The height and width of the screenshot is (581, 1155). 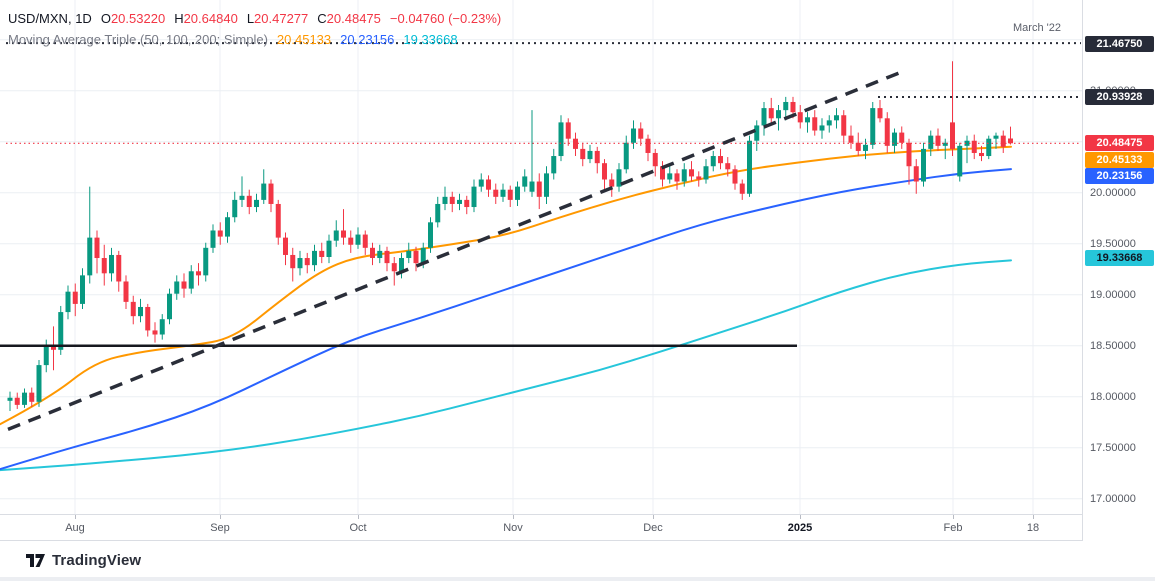 I want to click on price-badge: 21.46750, so click(x=1119, y=44).